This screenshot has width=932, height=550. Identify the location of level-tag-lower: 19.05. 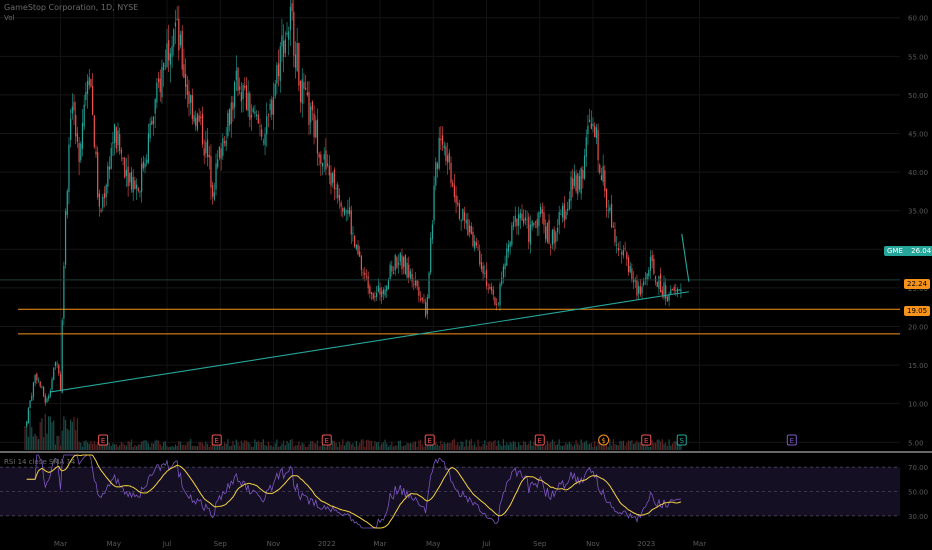
(917, 311).